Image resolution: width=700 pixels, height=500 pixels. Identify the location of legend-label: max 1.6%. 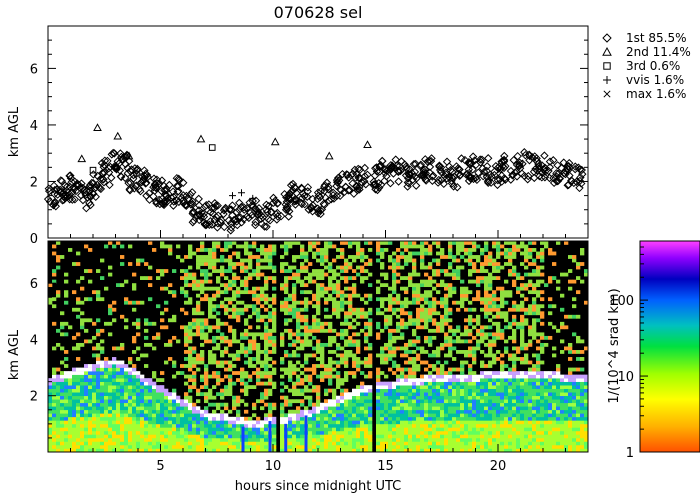
(656, 94).